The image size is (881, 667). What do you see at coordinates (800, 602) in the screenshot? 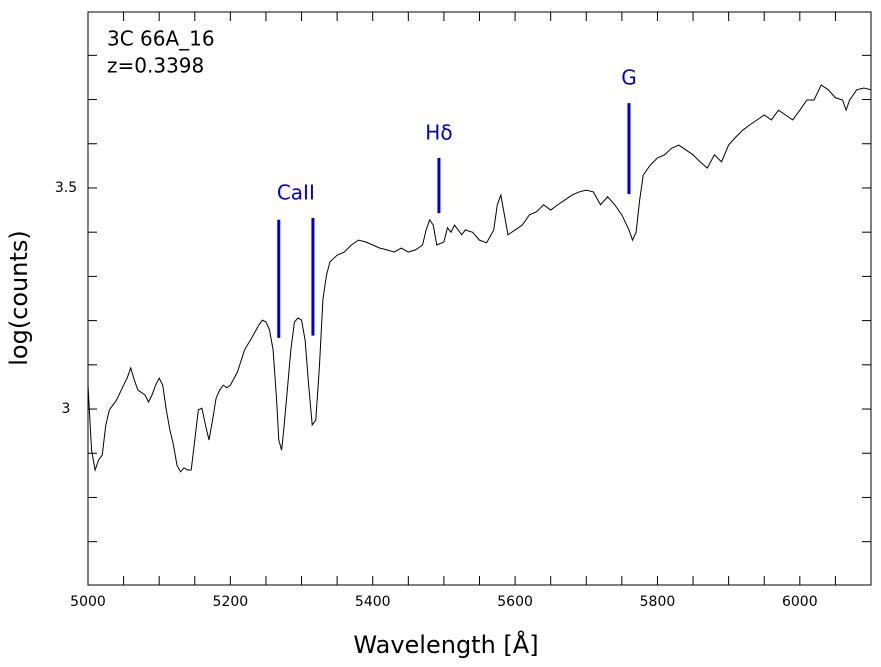
I see `x-tick-label: 6000` at bounding box center [800, 602].